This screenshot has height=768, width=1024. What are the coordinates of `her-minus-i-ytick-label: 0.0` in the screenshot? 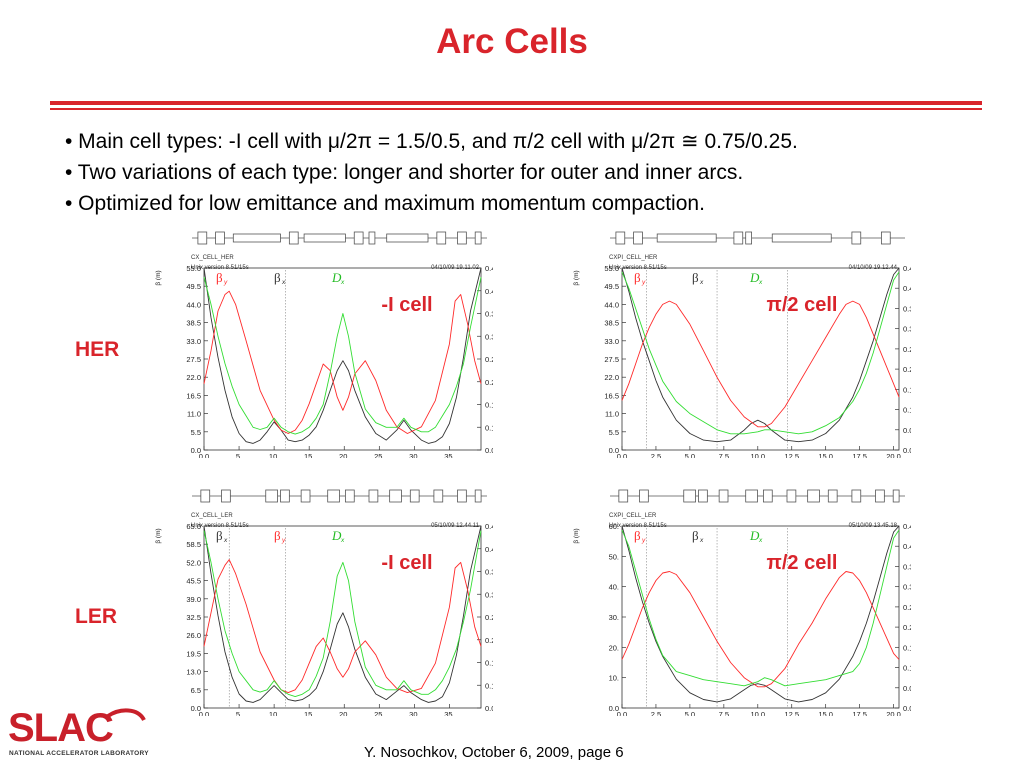 It's located at (196, 450).